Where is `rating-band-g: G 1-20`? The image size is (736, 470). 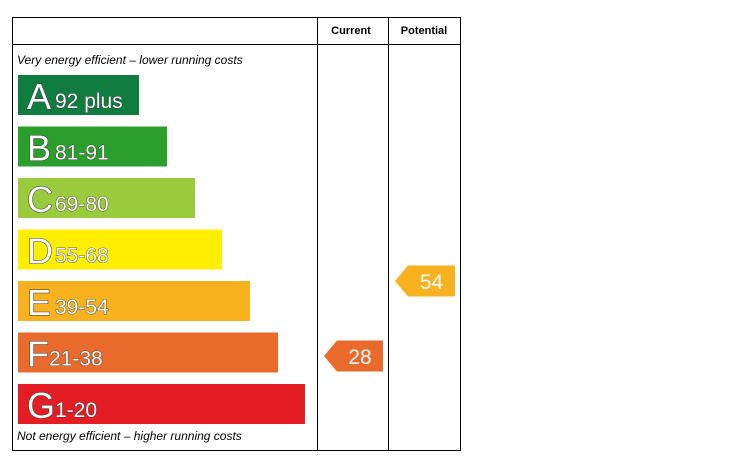 rating-band-g: G 1-20 is located at coordinates (161, 405).